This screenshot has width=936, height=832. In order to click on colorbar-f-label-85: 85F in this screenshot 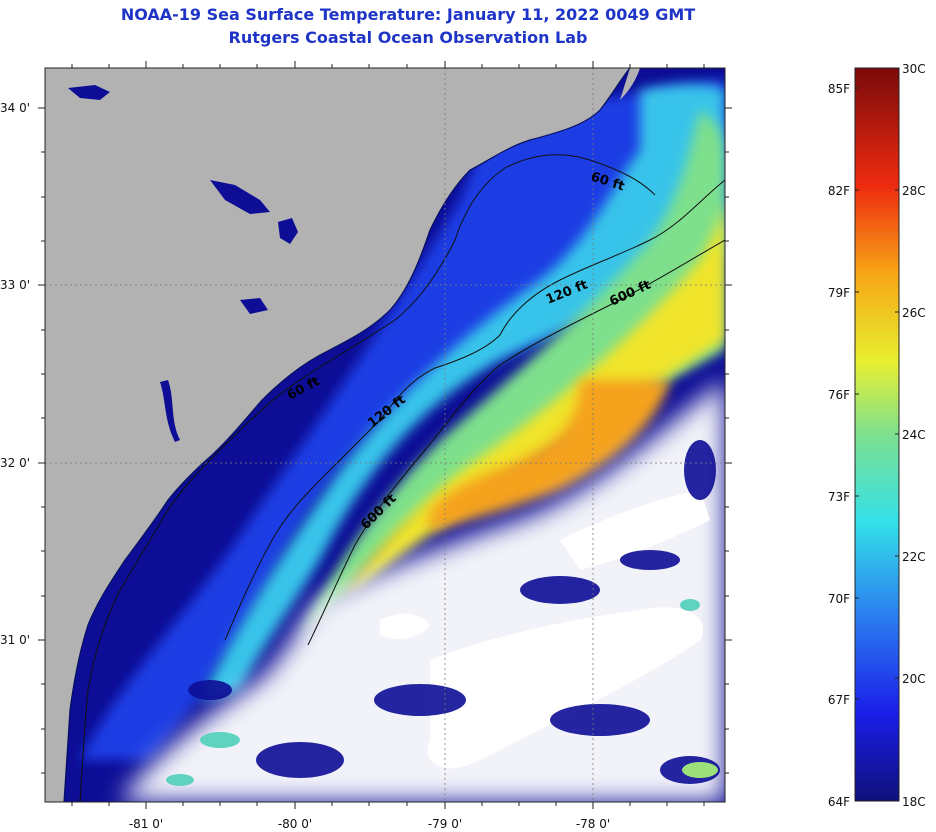, I will do `click(839, 89)`.